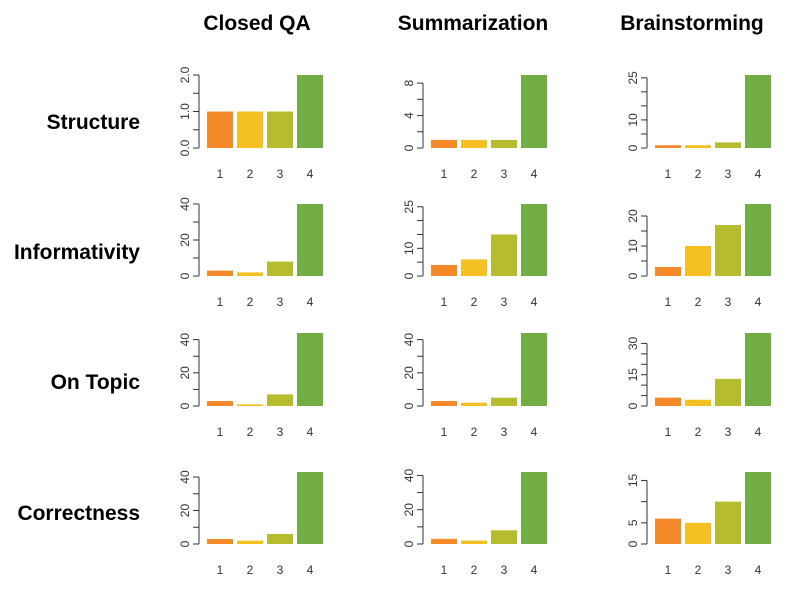 This screenshot has width=787, height=590. What do you see at coordinates (185, 74) in the screenshot?
I see `y-tick-label: 2.0` at bounding box center [185, 74].